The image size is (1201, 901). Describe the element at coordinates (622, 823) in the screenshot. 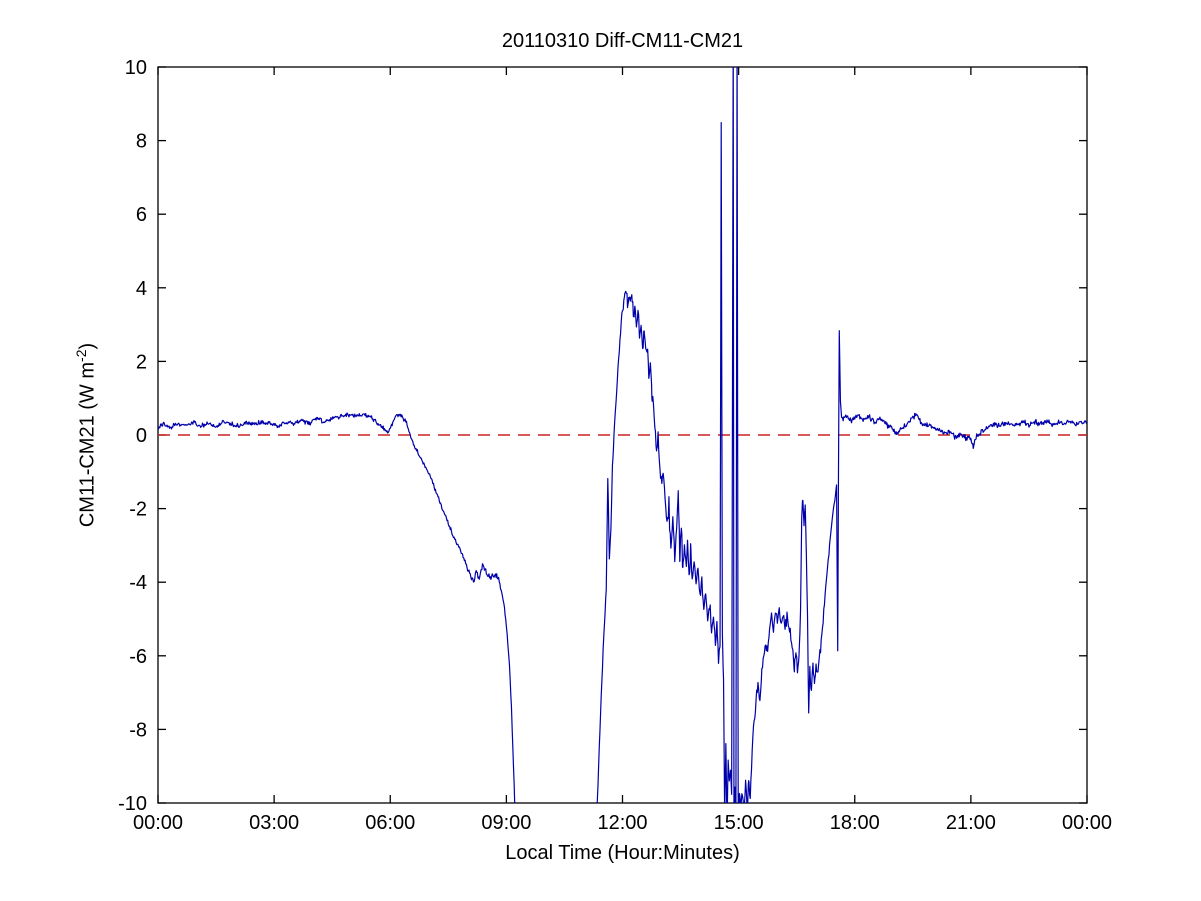

I see `x-tick-label: 12:00` at that location.